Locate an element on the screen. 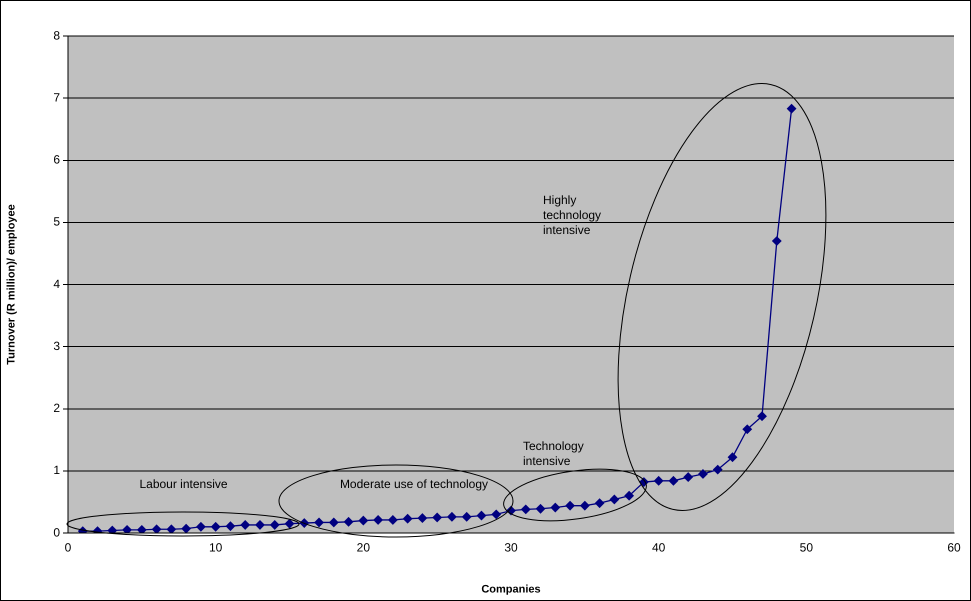  x-tick-label: 40 is located at coordinates (659, 547).